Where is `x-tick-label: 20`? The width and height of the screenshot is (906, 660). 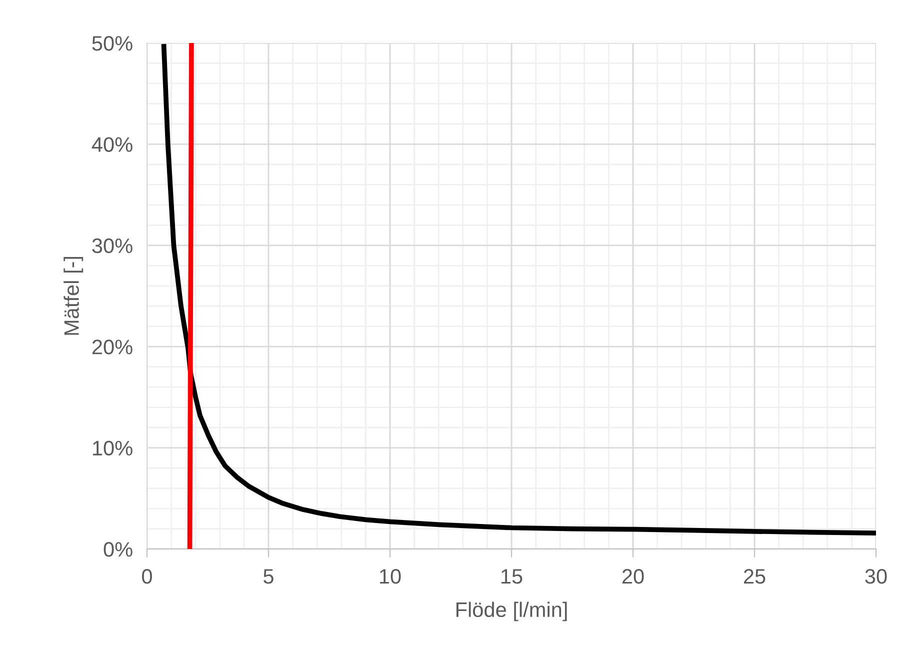
x-tick-label: 20 is located at coordinates (633, 576).